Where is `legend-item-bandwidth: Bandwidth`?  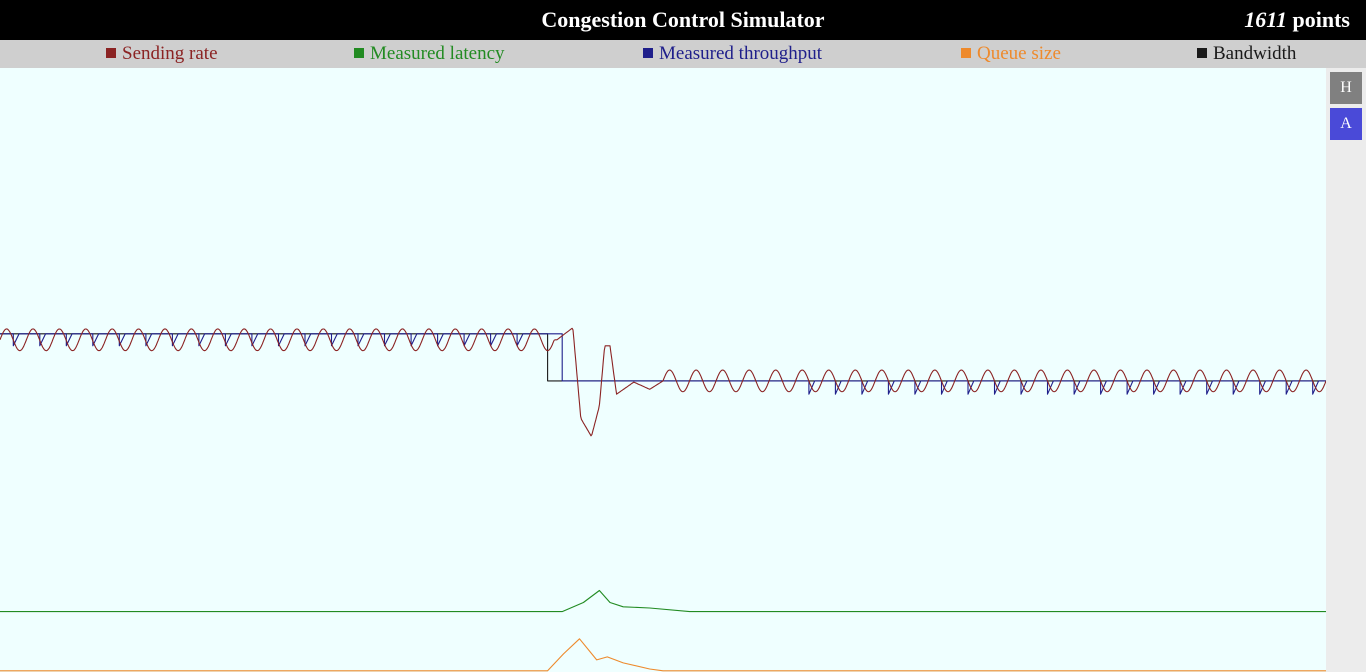 legend-item-bandwidth: Bandwidth is located at coordinates (1246, 54).